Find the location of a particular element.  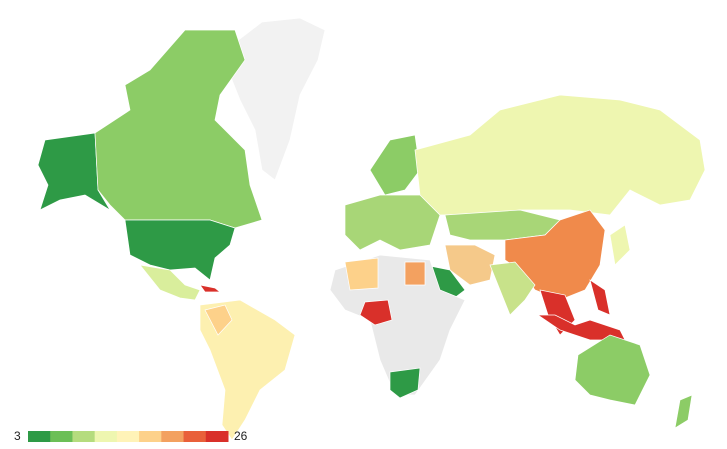

legend-max-label: 26 is located at coordinates (241, 436).